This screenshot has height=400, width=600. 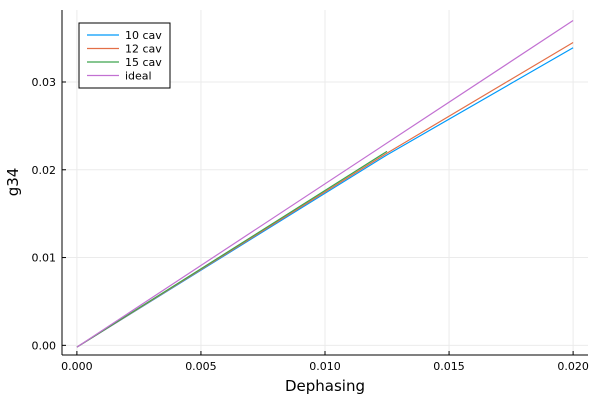 What do you see at coordinates (325, 366) in the screenshot?
I see `x-tick-label: 0.010` at bounding box center [325, 366].